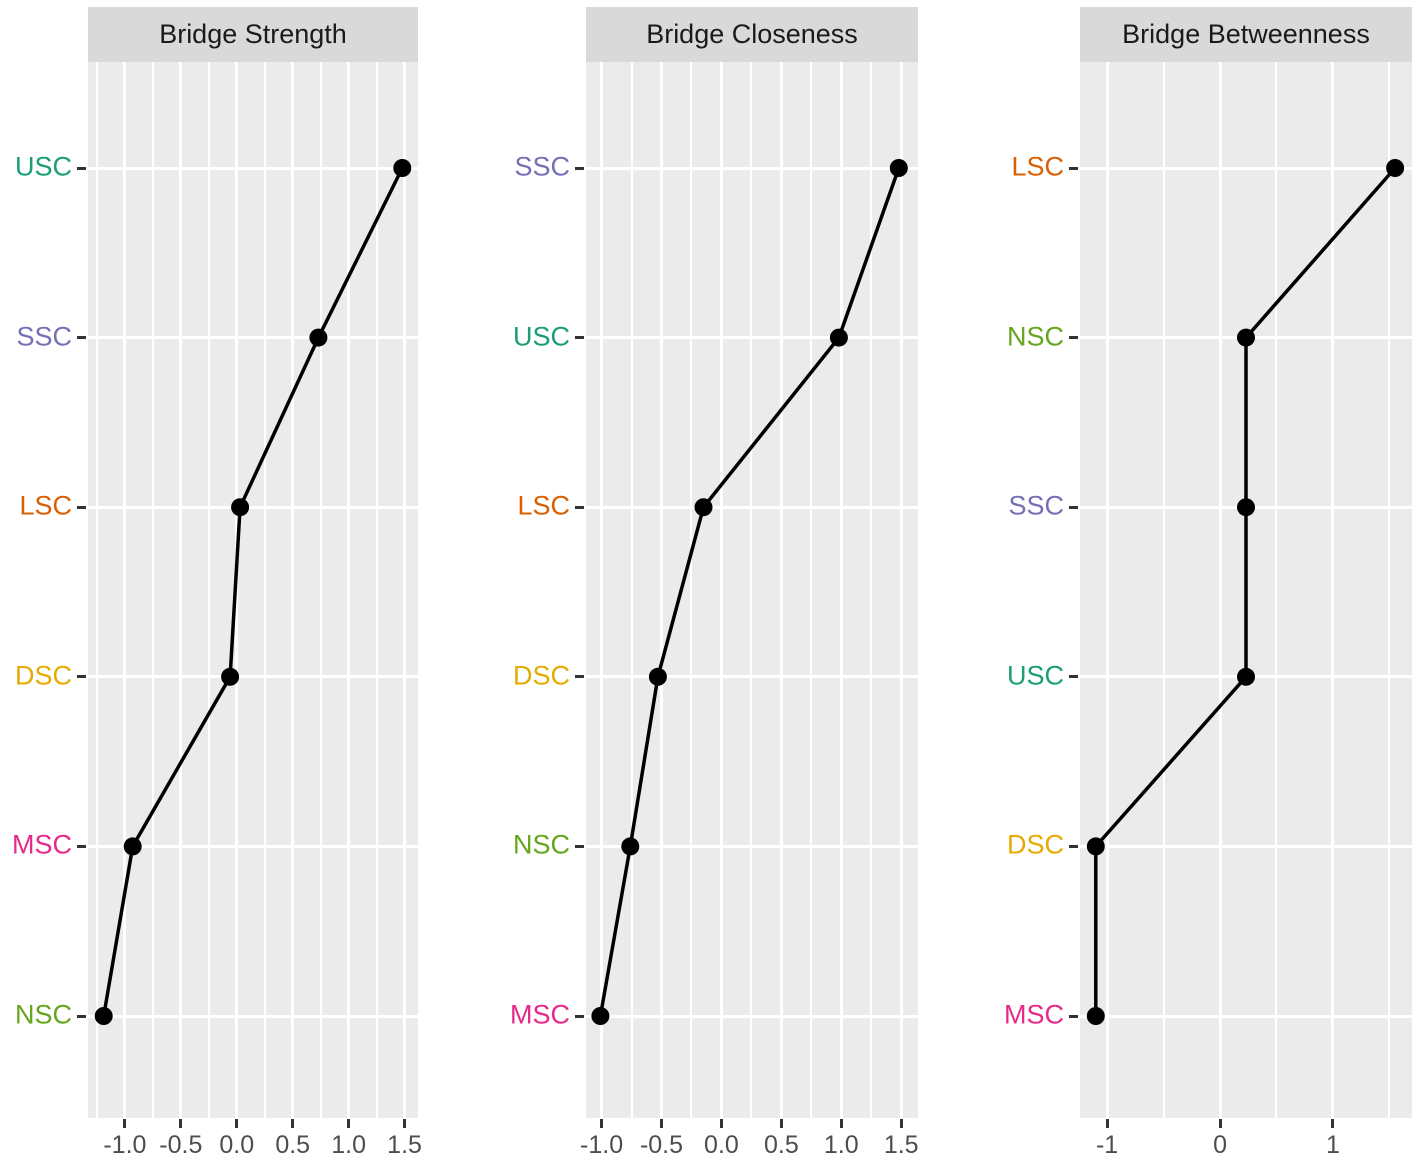 Image resolution: width=1417 pixels, height=1165 pixels. What do you see at coordinates (721, 1145) in the screenshot?
I see `x-axis-label: 0.0` at bounding box center [721, 1145].